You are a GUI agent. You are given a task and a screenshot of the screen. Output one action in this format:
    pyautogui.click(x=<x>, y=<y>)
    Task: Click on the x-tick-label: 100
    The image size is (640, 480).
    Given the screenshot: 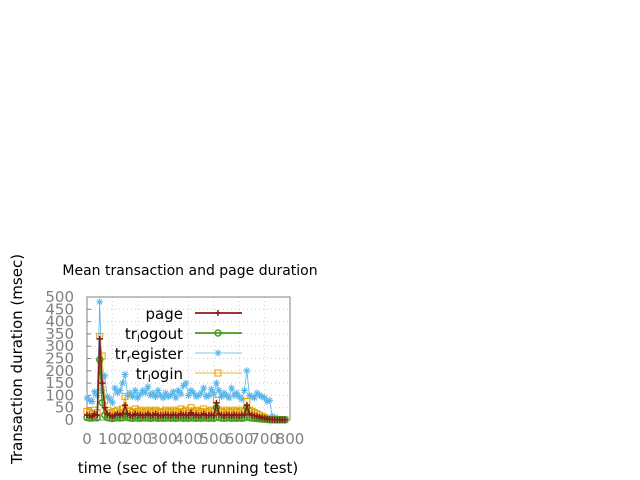 What is the action you would take?
    pyautogui.click(x=112, y=439)
    